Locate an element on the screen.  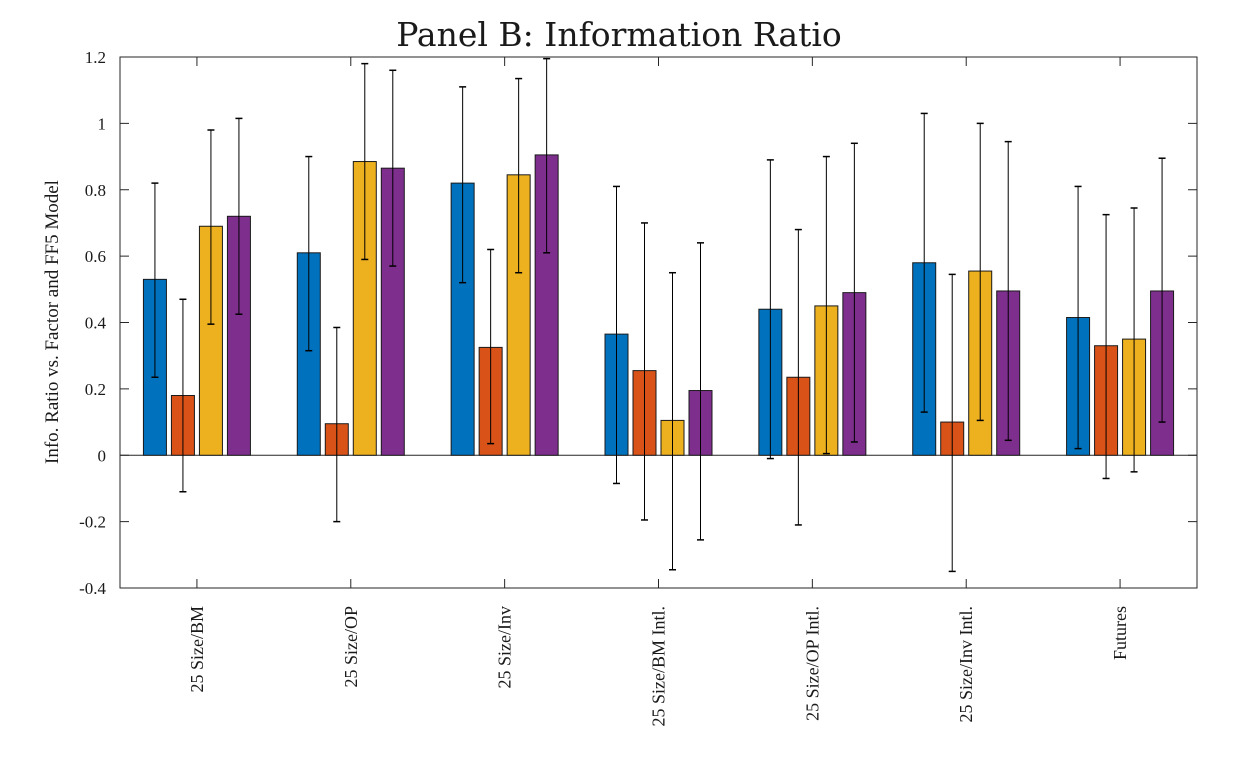
x-category-label: Futures is located at coordinates (1120, 633).